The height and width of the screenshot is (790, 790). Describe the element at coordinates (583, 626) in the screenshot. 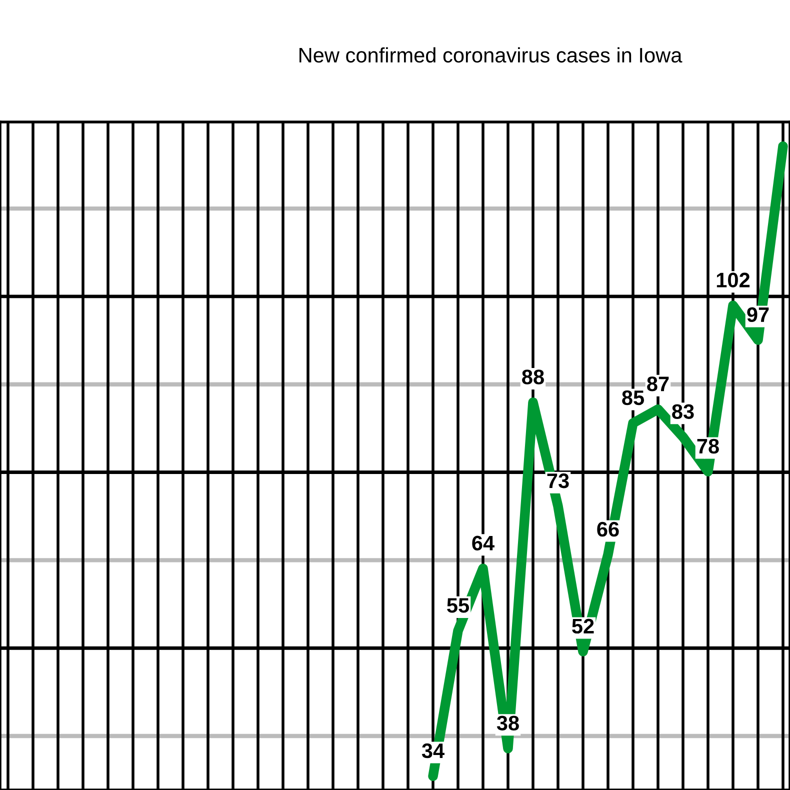

I see `data-label: 52` at that location.